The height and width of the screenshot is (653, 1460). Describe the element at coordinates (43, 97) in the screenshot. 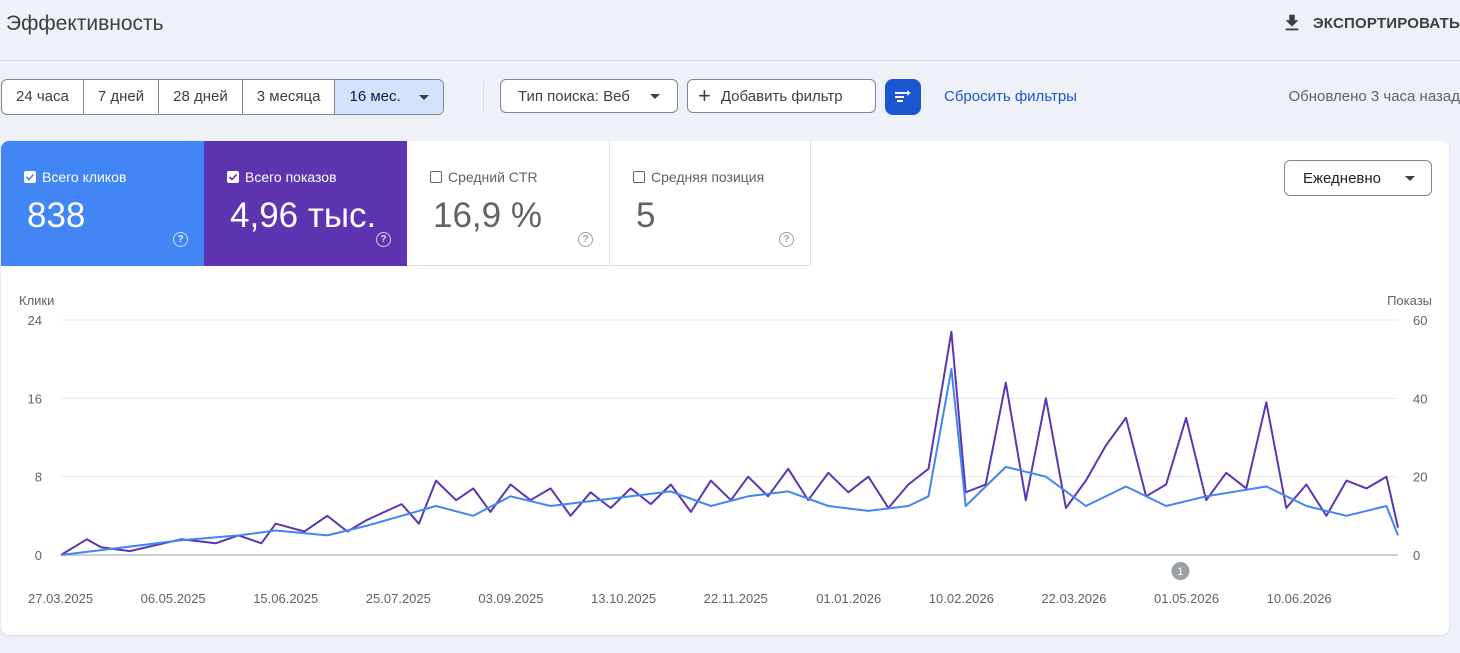

I see `range-24h: 24 часа` at that location.